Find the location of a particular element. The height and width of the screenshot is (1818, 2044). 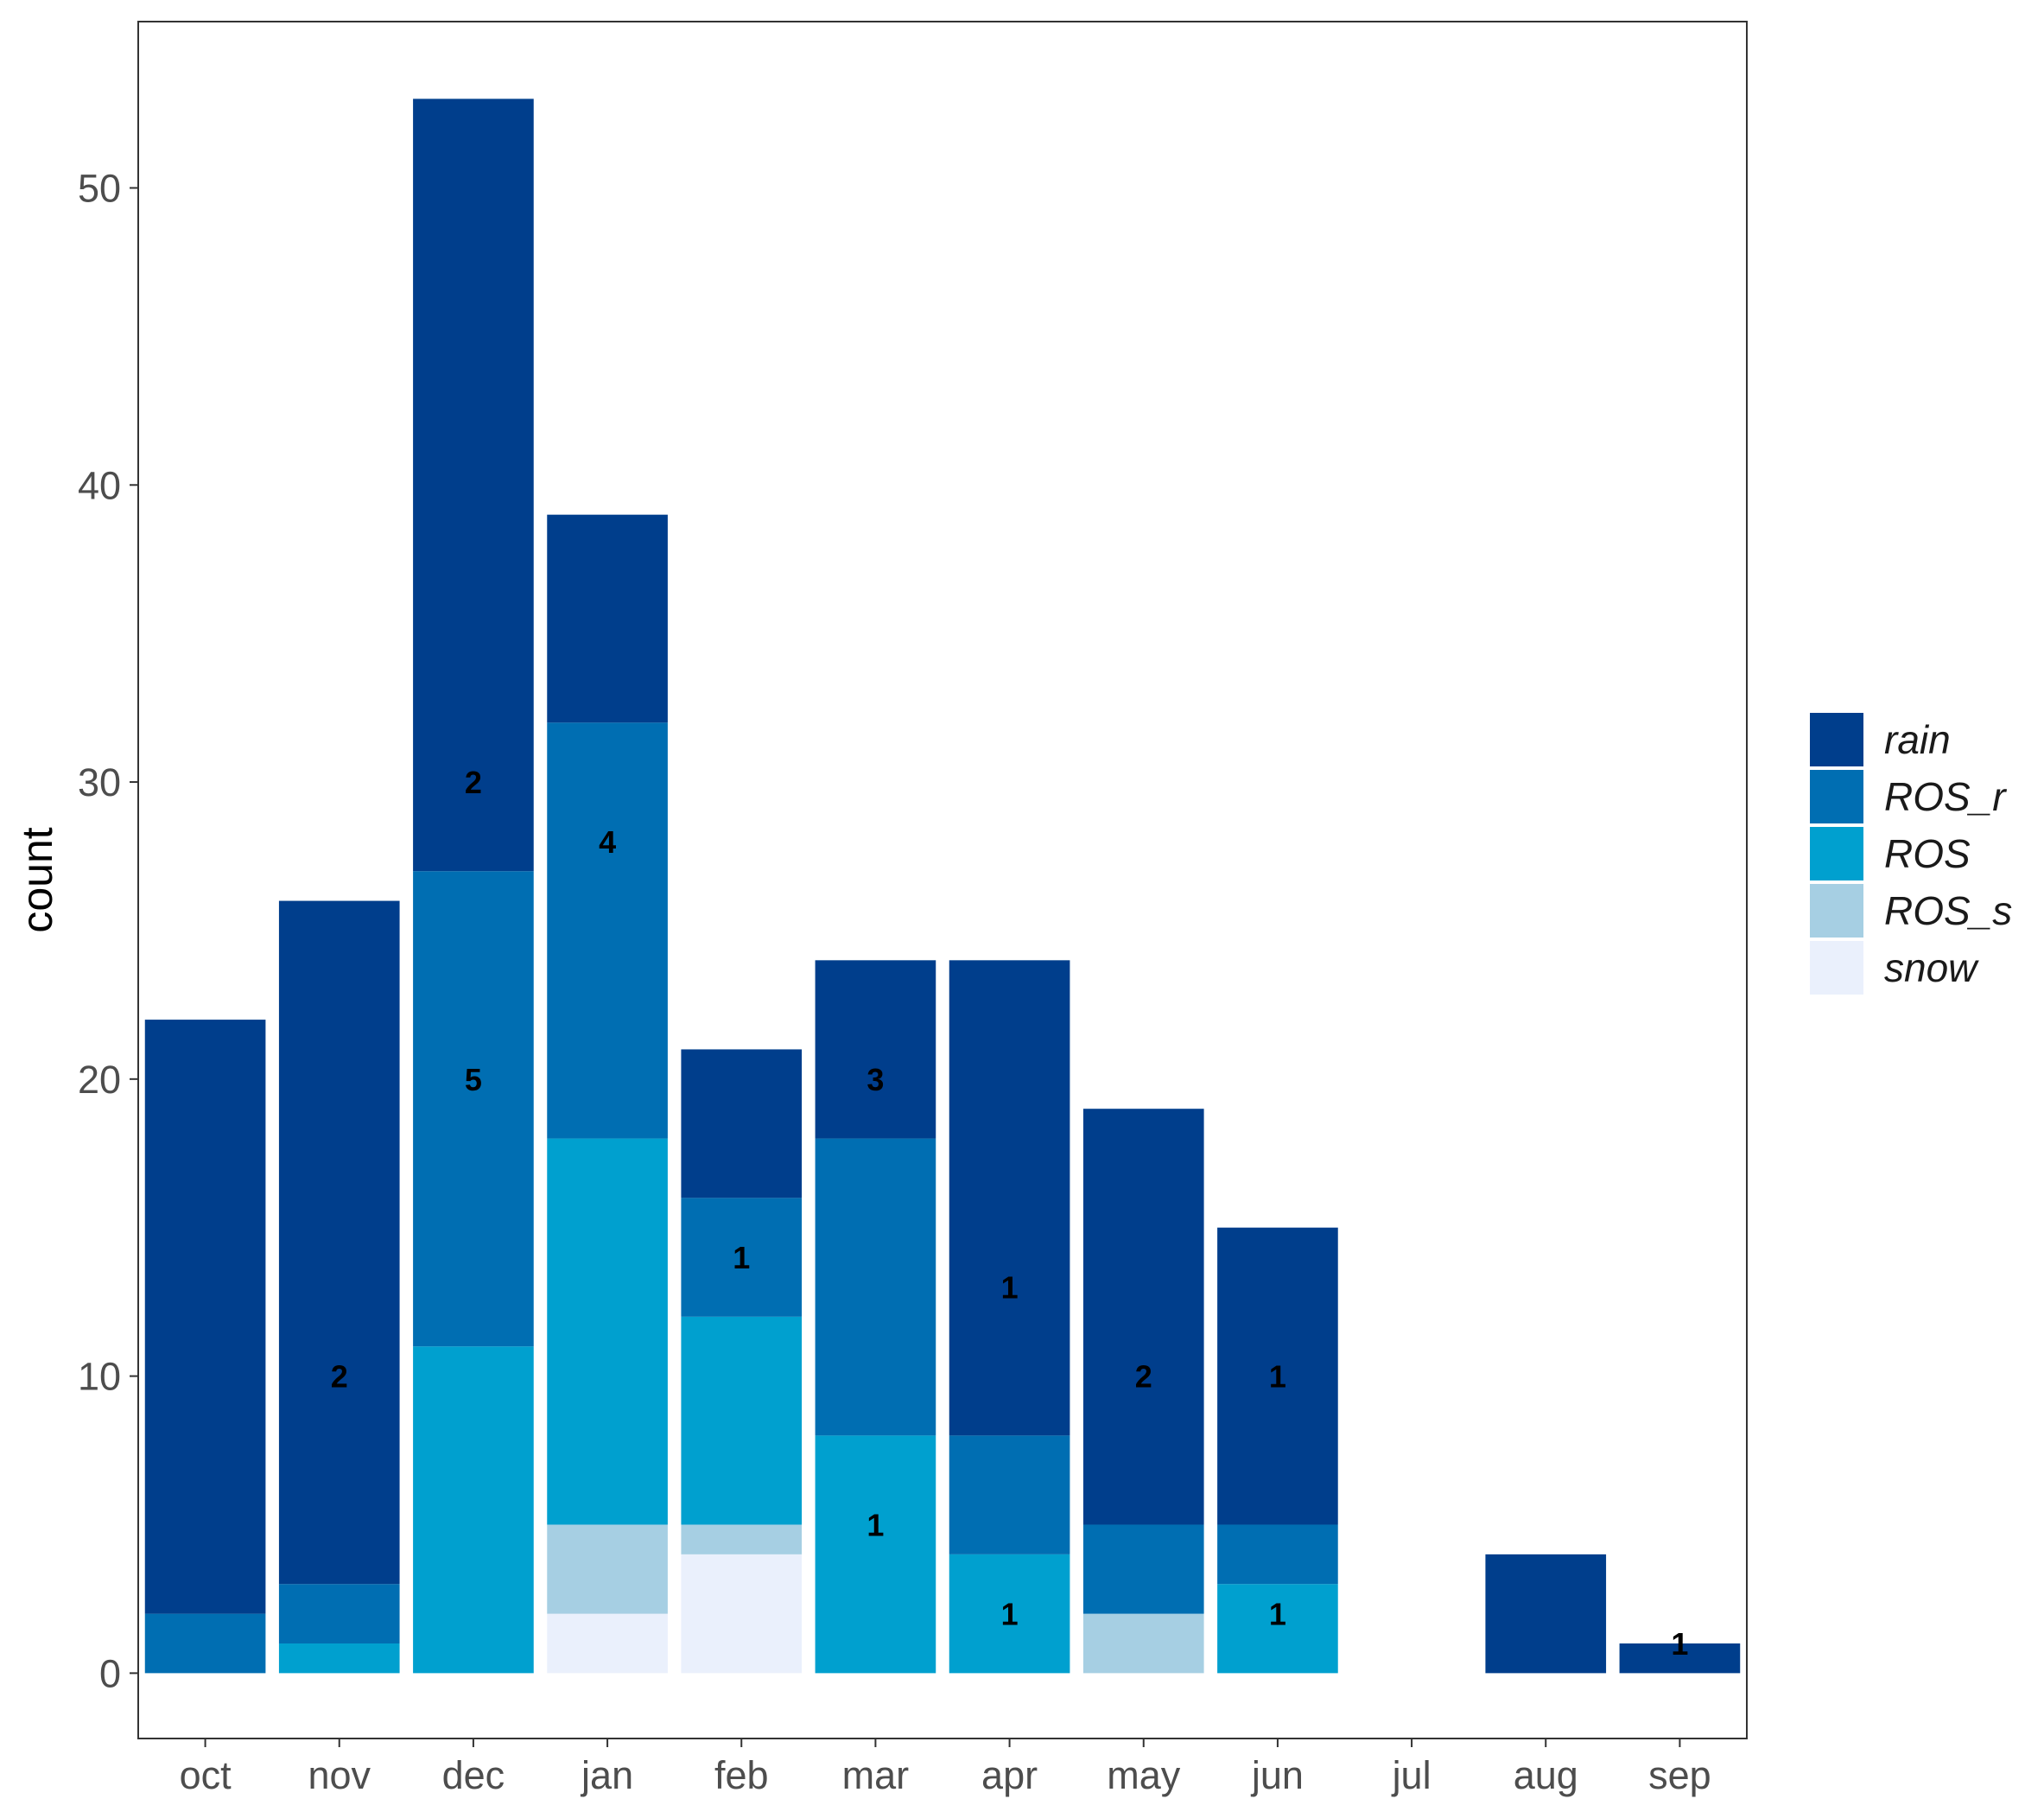

y-tick-label-30: 30 is located at coordinates (99, 782).